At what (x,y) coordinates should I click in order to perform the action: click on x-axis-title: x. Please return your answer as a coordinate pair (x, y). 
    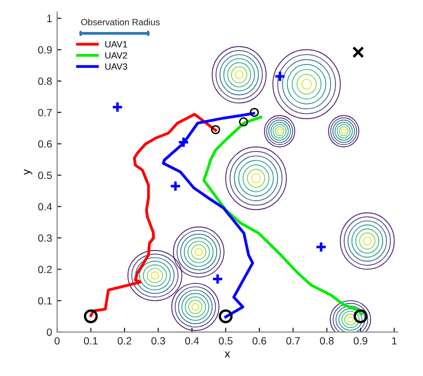
    Looking at the image, I should click on (227, 355).